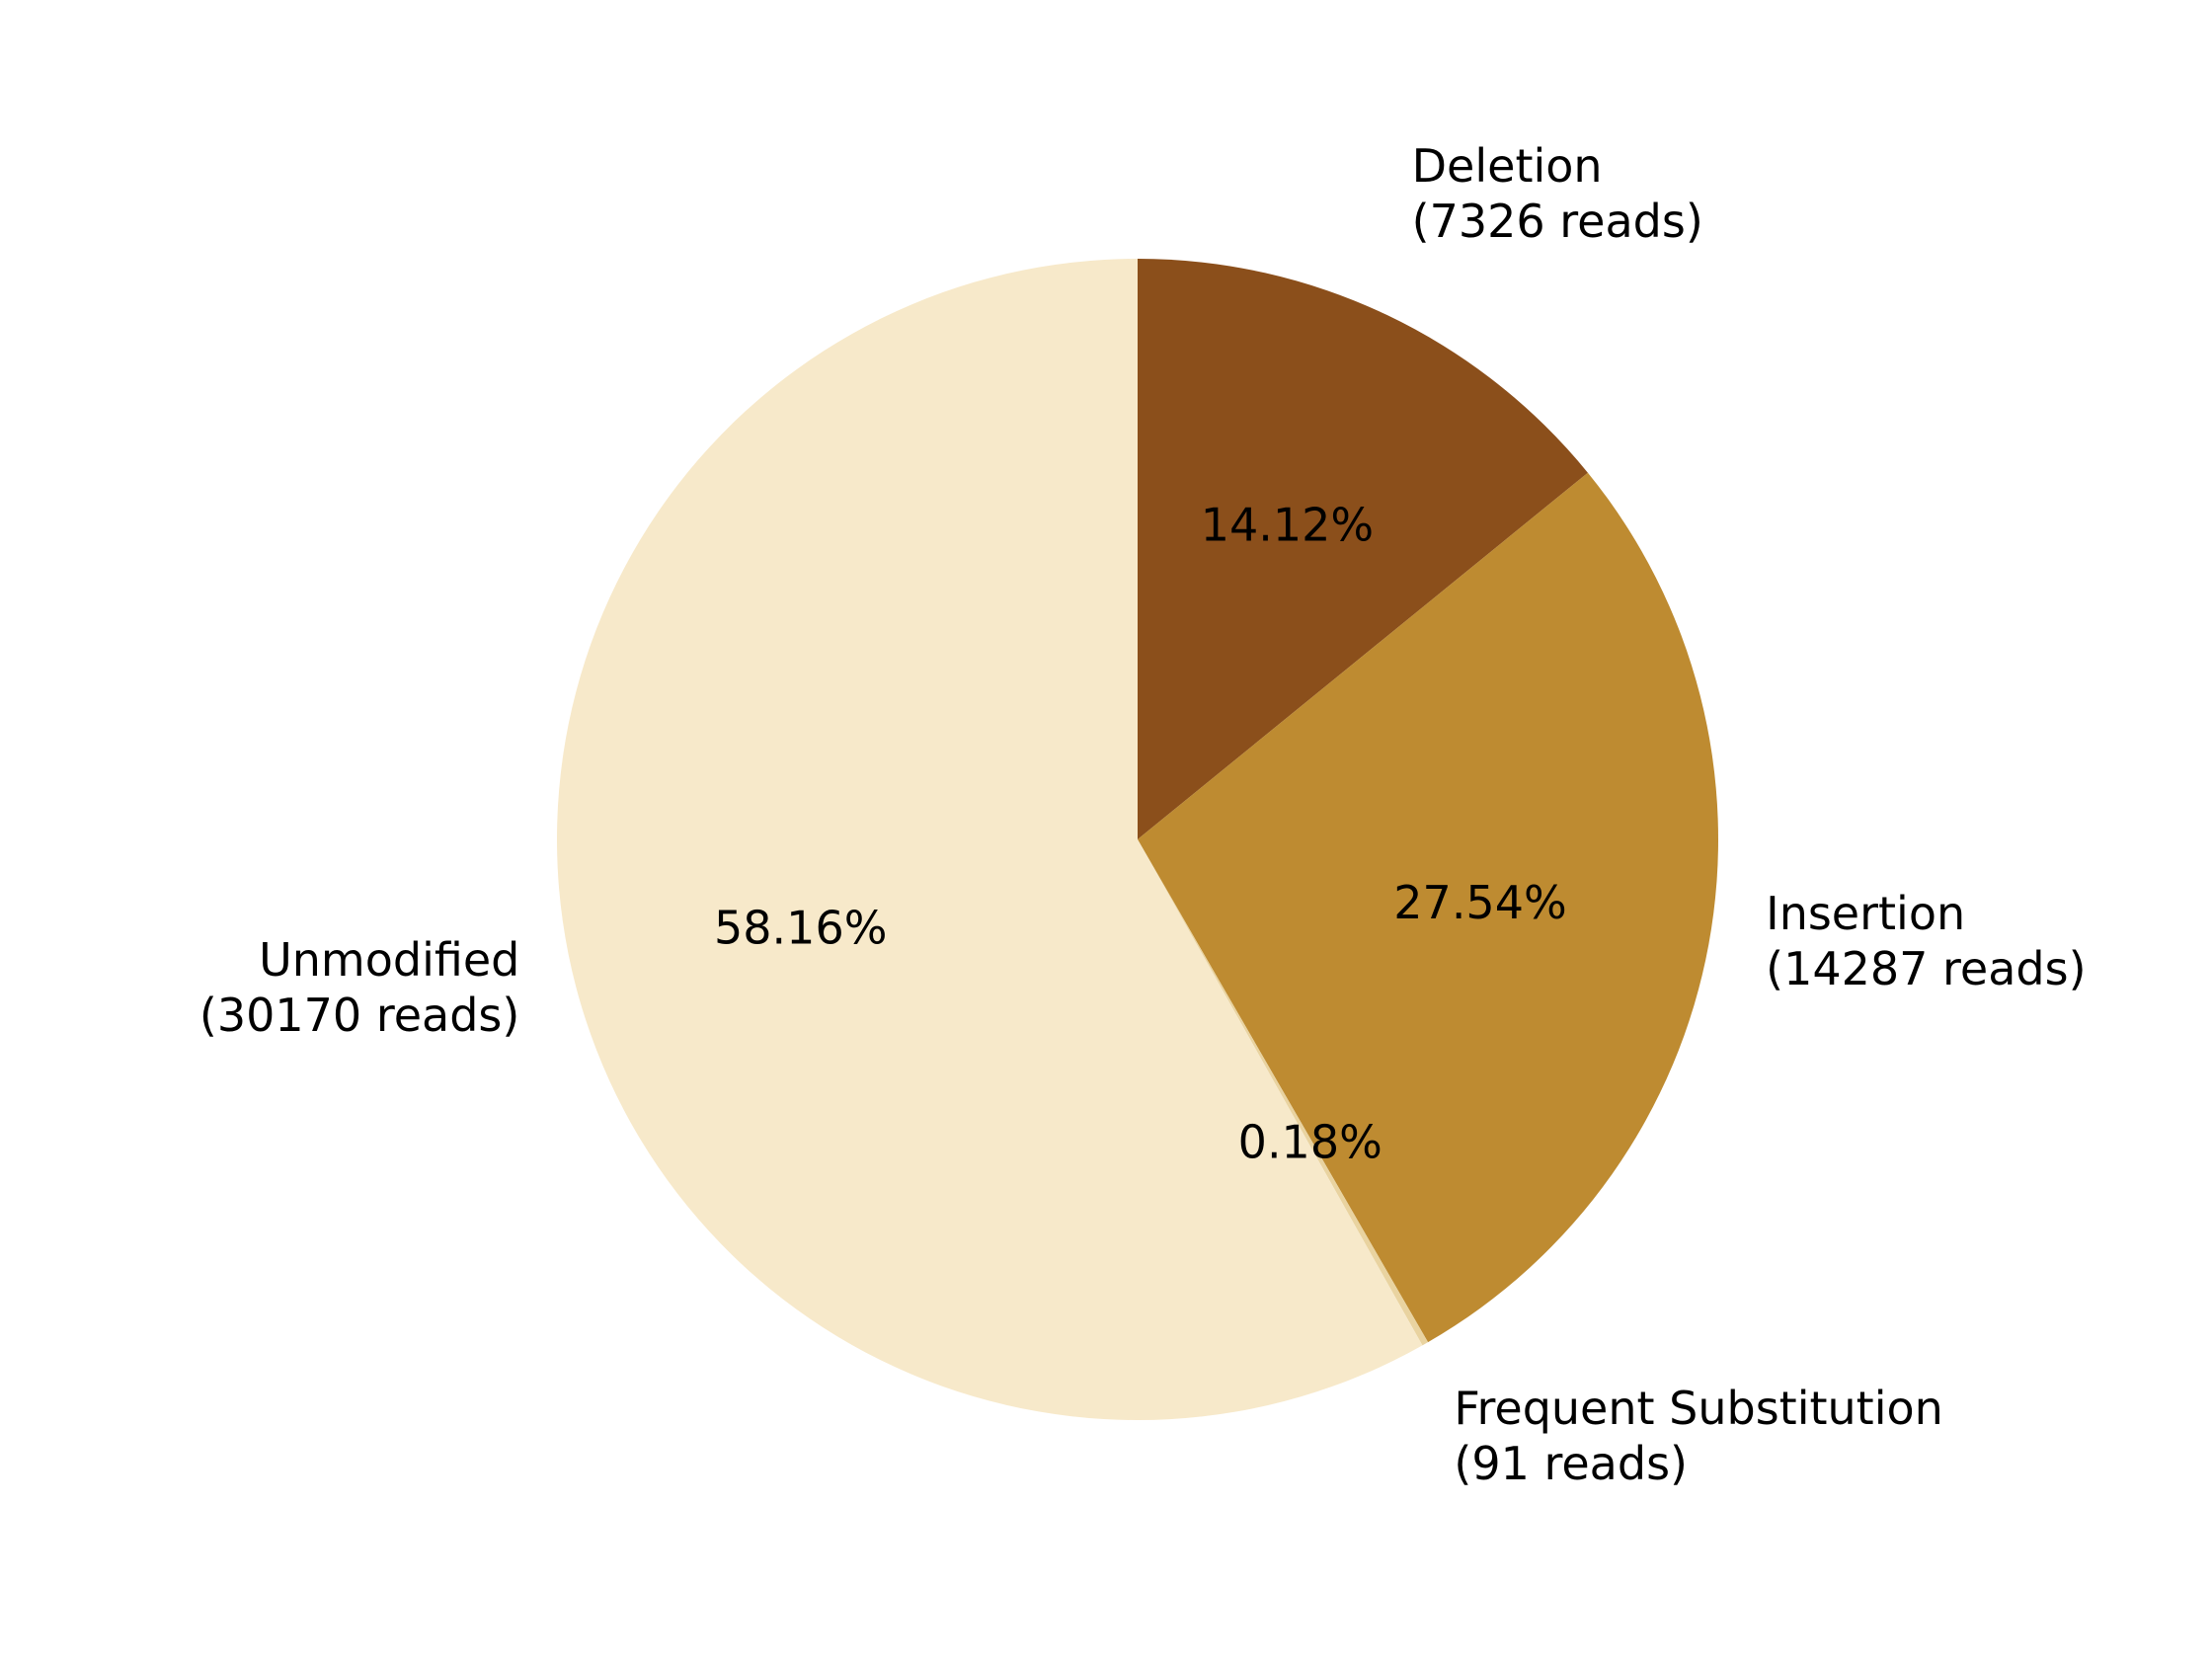 This screenshot has width=2212, height=1664. What do you see at coordinates (1558, 193) in the screenshot?
I see `category-label-deletion: Deletion (7326 reads)` at bounding box center [1558, 193].